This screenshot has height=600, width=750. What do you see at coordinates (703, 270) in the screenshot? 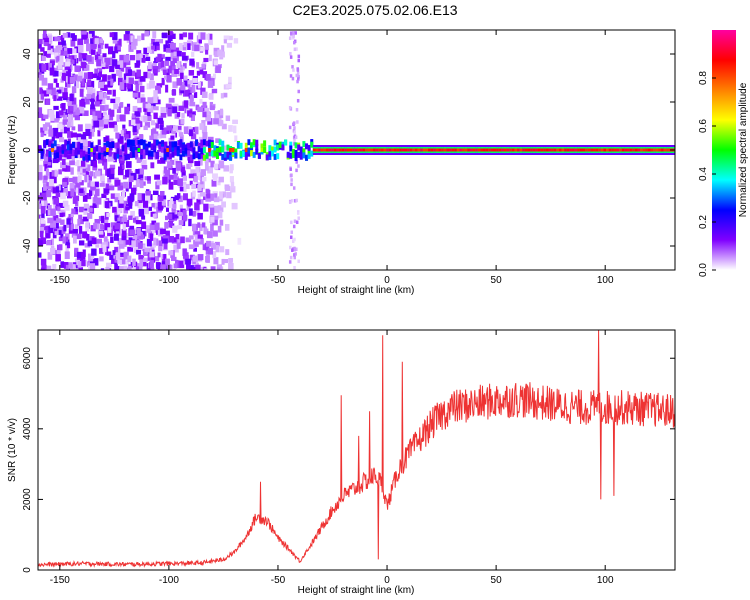
I see `colorbar-tick-label: 0.0` at bounding box center [703, 270].